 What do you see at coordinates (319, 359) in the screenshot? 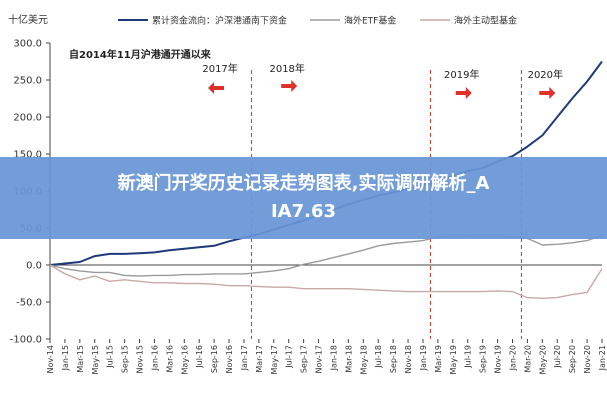
I see `x-tick-label: Nov-17` at bounding box center [319, 359].